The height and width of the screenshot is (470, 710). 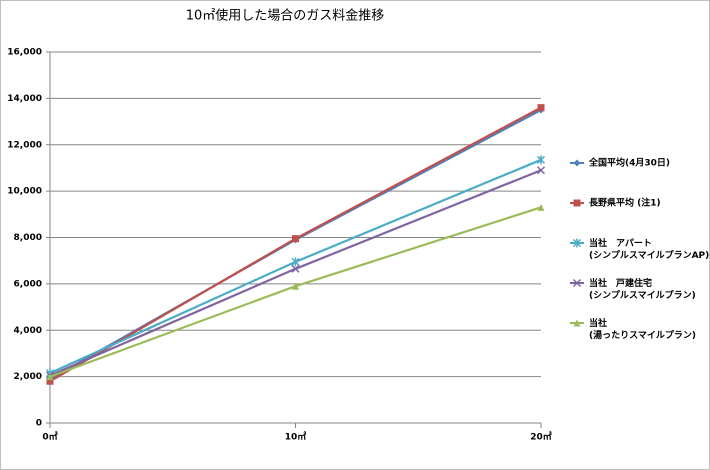 What do you see at coordinates (24, 99) in the screenshot?
I see `y-tick-label: 14,000` at bounding box center [24, 99].